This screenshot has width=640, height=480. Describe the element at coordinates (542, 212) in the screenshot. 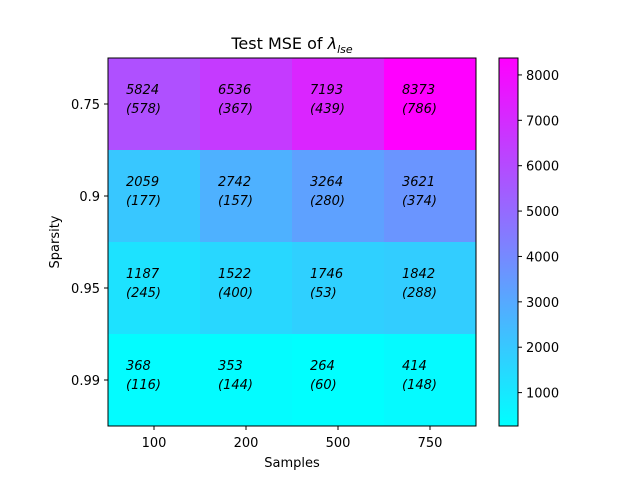

I see `colorbar-tick-label: 5000` at that location.